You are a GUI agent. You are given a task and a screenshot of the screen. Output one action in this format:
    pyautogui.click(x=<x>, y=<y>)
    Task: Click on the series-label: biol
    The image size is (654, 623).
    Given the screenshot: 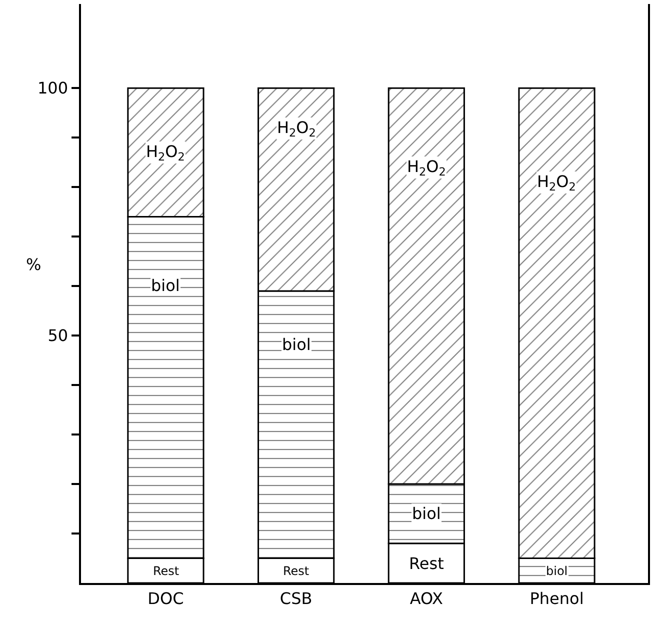 What is the action you would take?
    pyautogui.click(x=557, y=571)
    